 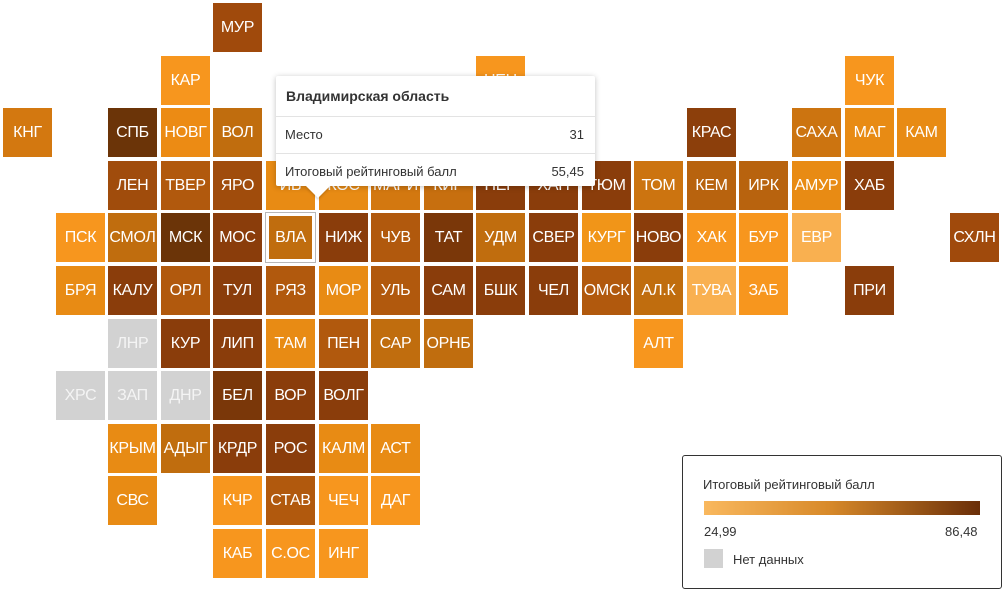 I want to click on region-tile-том: ТОМ, so click(x=658, y=185).